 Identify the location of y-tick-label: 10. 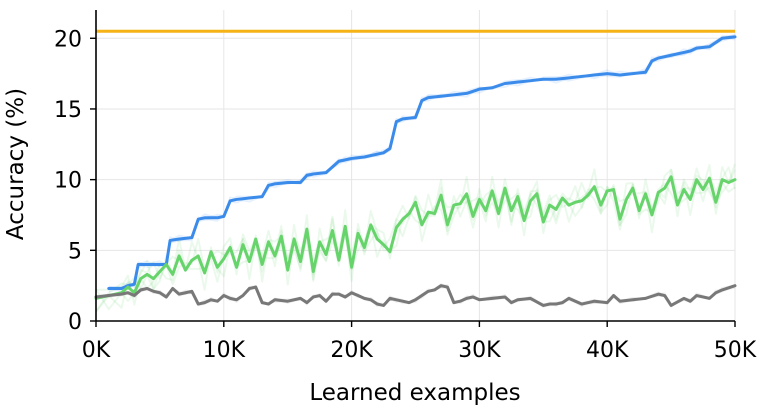
(68, 181).